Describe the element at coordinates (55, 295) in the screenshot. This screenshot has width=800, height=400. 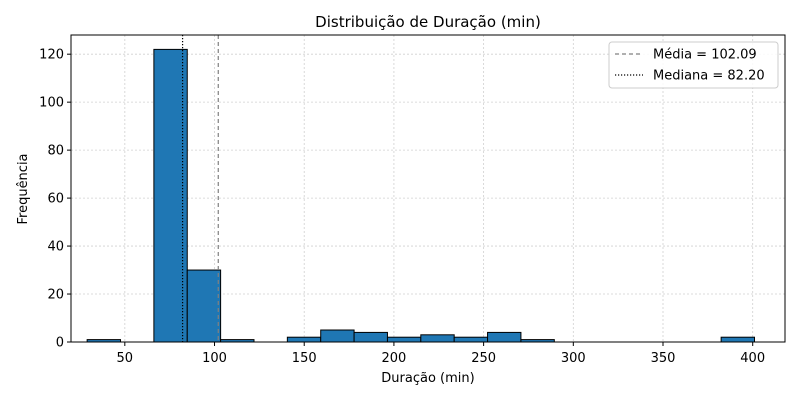
I see `y-tick-label: 20` at that location.